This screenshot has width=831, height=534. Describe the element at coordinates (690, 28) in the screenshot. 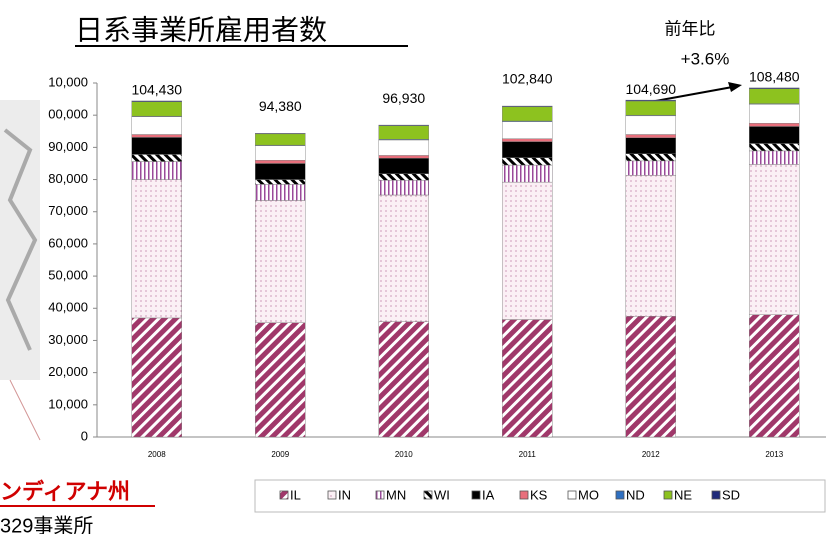

I see `annotation: 前年比` at that location.